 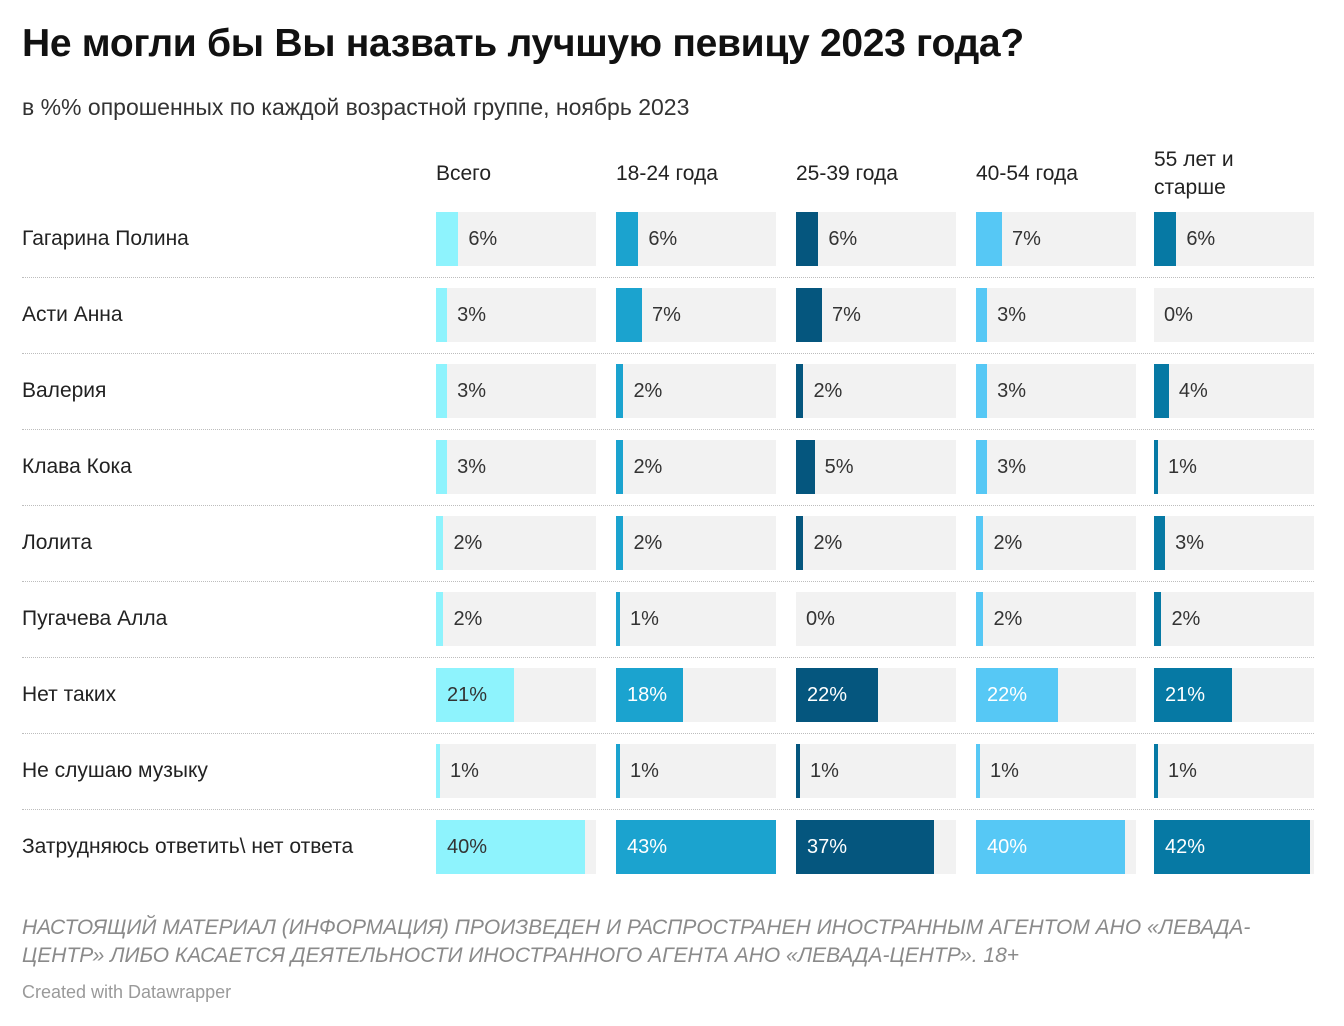 I want to click on bar-track: 37%, so click(x=876, y=847).